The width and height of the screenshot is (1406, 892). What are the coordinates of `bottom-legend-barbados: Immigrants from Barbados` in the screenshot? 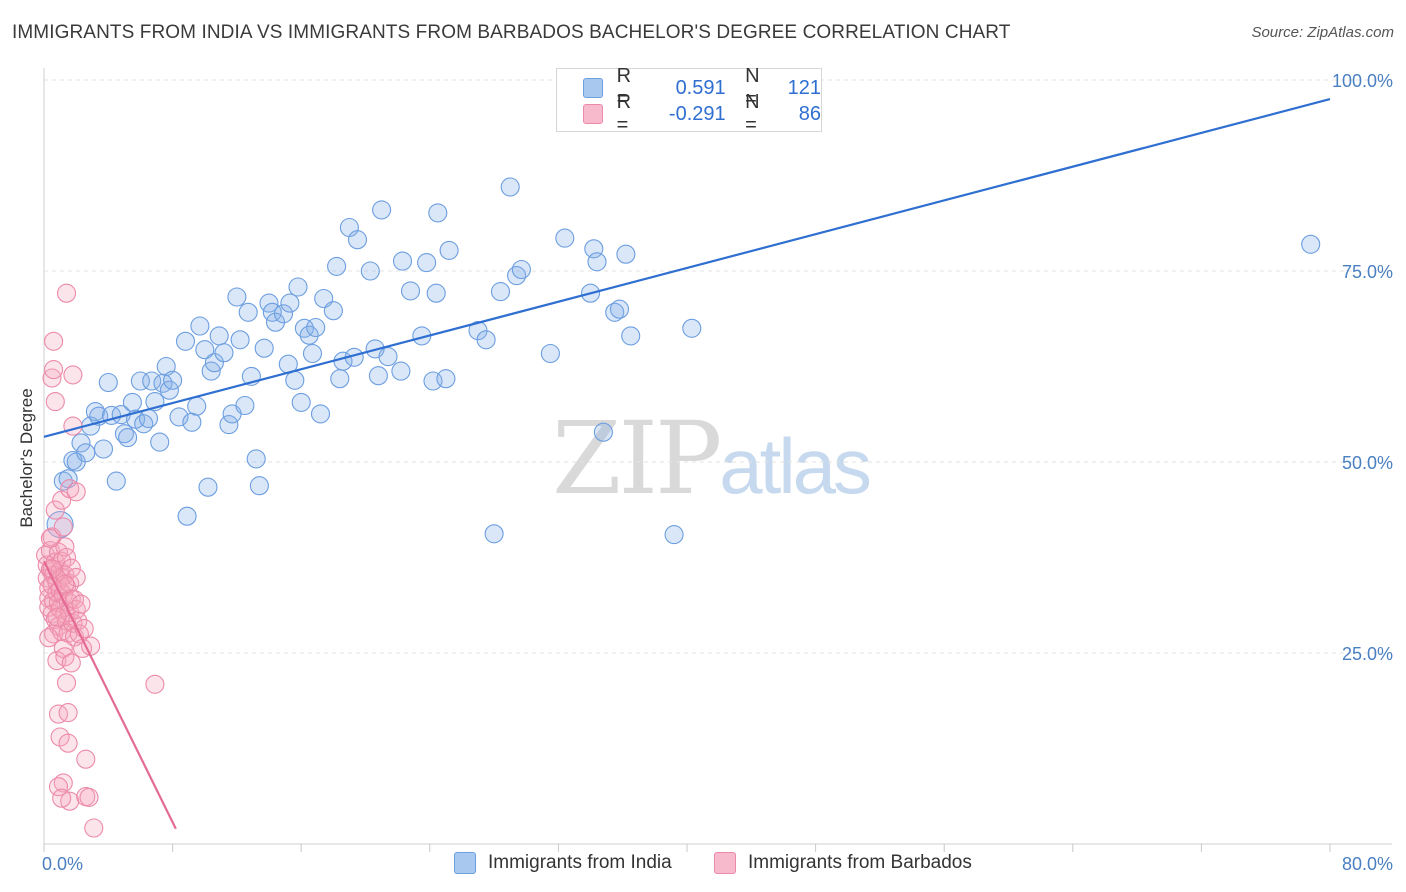 It's located at (843, 863).